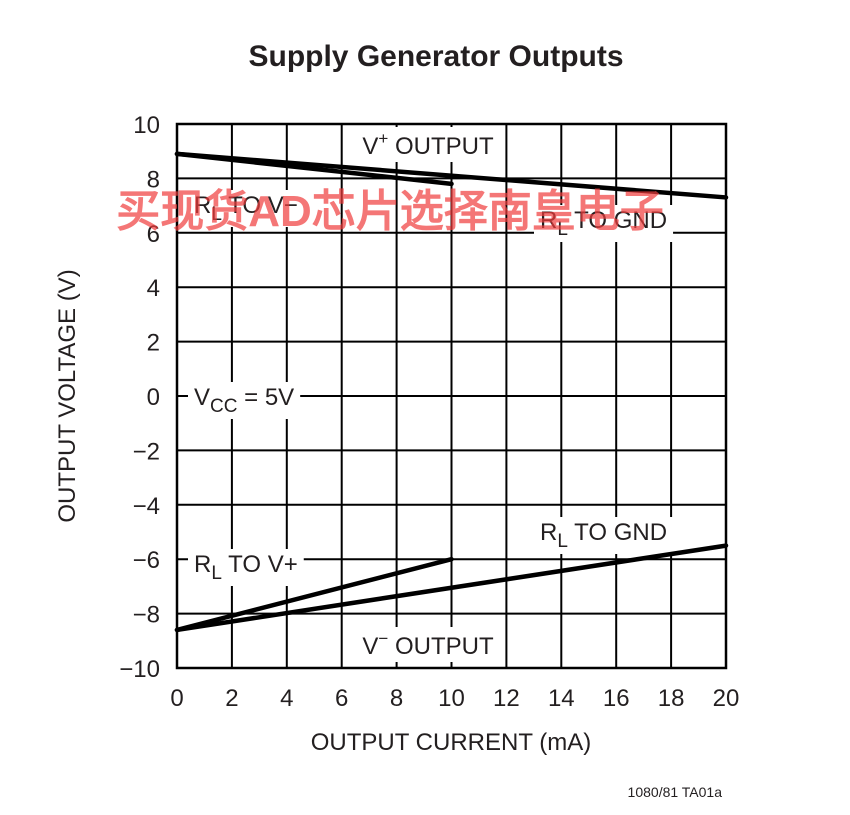  I want to click on y-tick-label: 4, so click(153, 288).